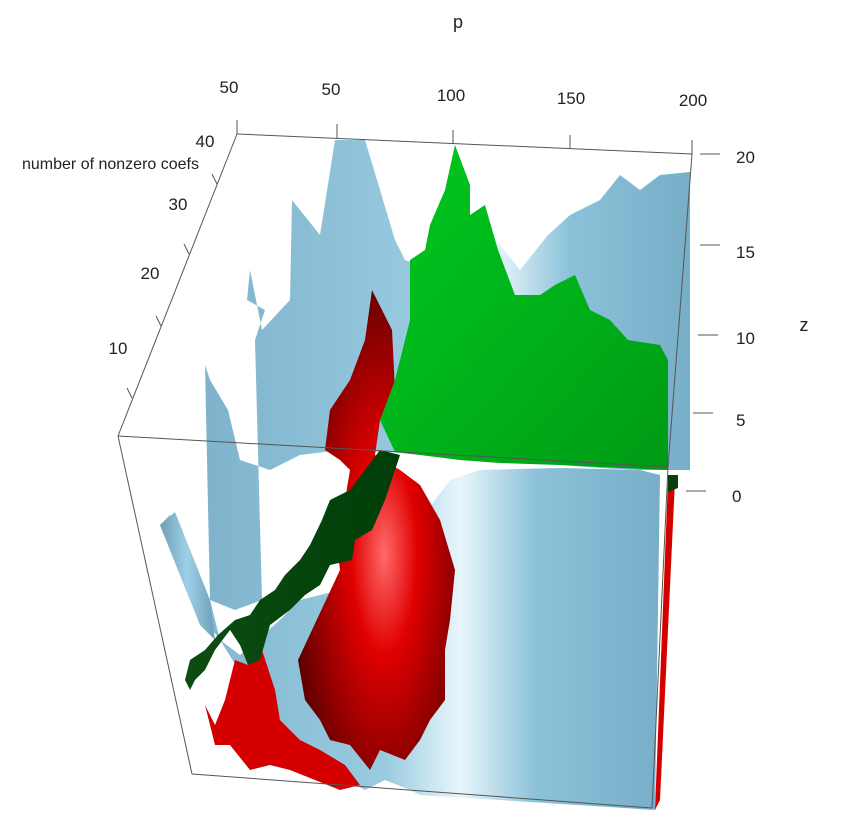 Image resolution: width=856 pixels, height=815 pixels. I want to click on box-edge-right-vertical, so click(660, 637).